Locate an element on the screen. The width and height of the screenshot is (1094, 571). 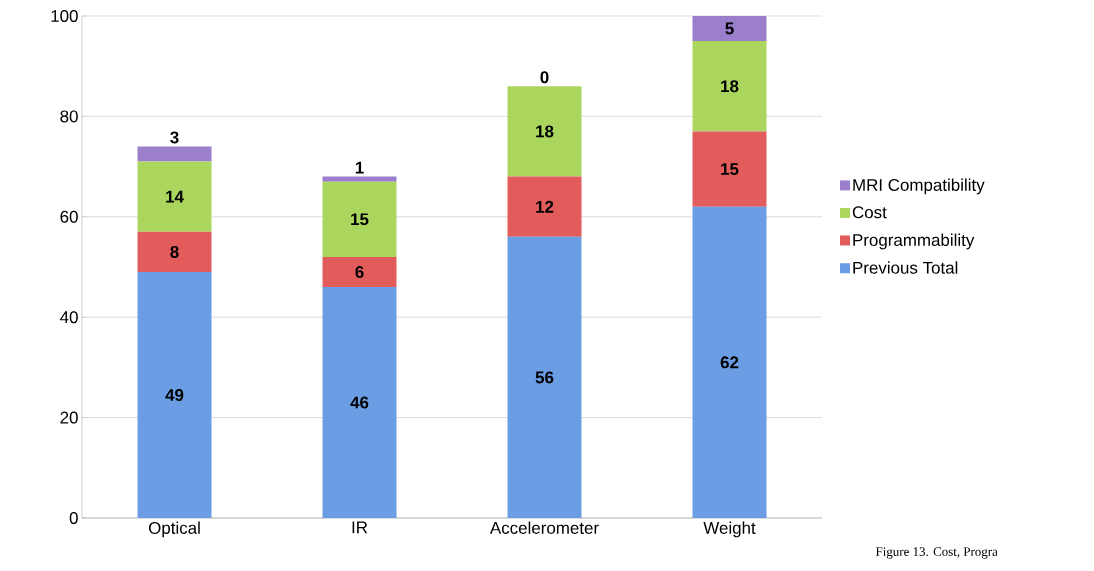
data-label: 5 is located at coordinates (729, 28).